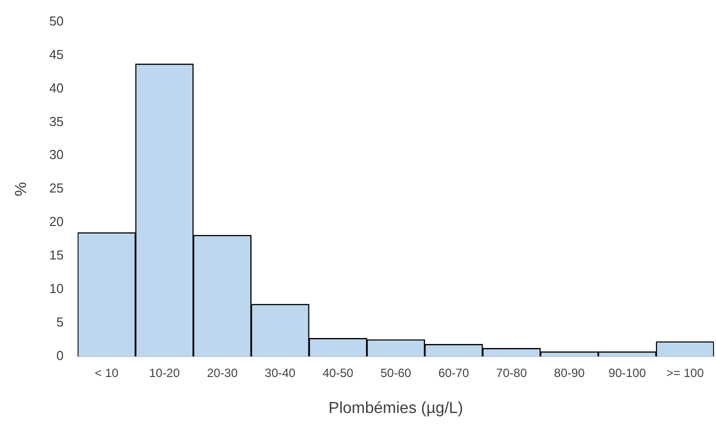 Image resolution: width=716 pixels, height=428 pixels. Describe the element at coordinates (56, 188) in the screenshot. I see `y-tick-label: 25` at that location.